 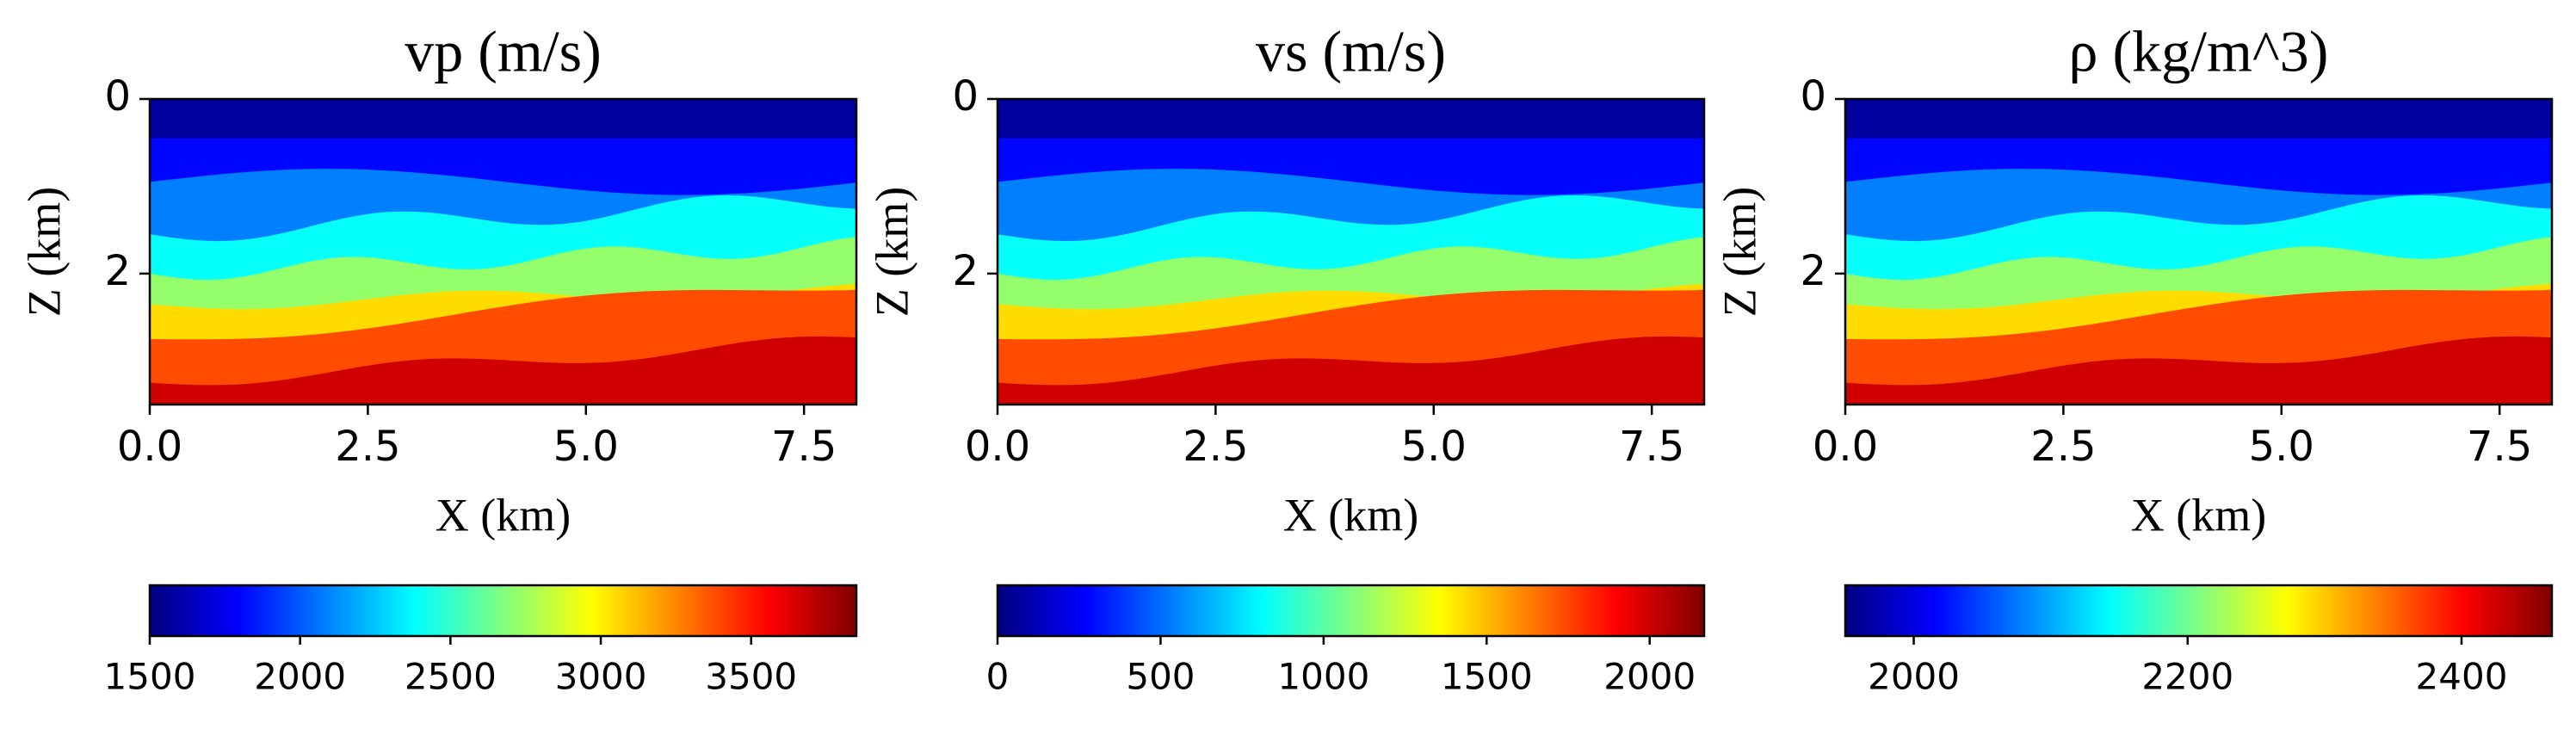 I want to click on colorbar-tick-label: 2500, so click(x=451, y=677).